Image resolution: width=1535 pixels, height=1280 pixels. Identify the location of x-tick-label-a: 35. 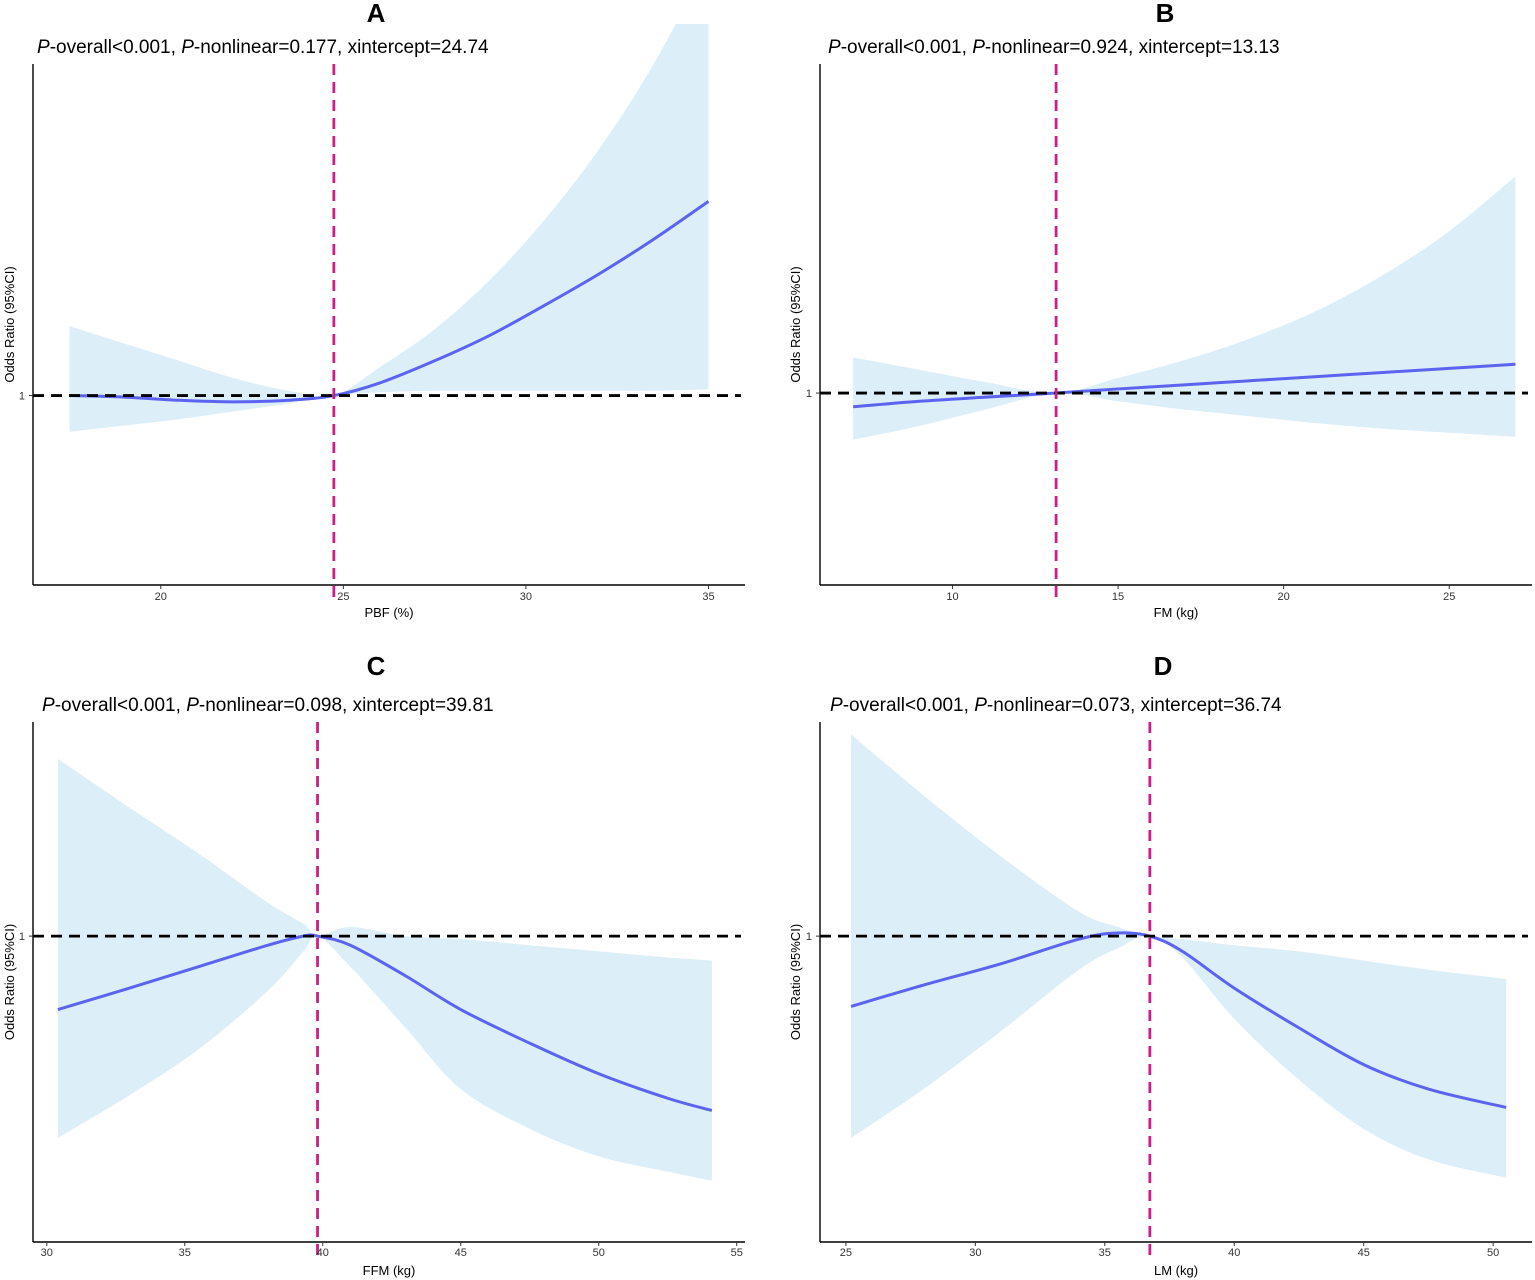
(708, 597).